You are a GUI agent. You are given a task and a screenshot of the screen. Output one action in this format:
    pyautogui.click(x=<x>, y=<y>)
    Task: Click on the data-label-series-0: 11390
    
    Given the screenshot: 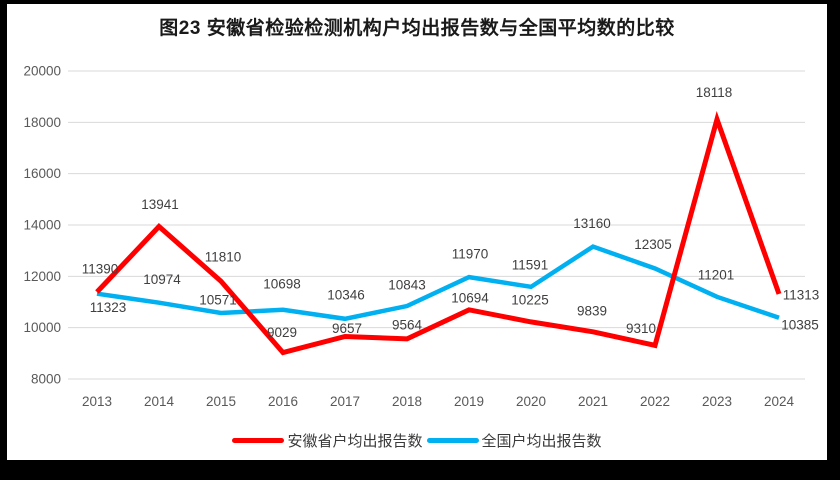 What is the action you would take?
    pyautogui.click(x=100, y=268)
    